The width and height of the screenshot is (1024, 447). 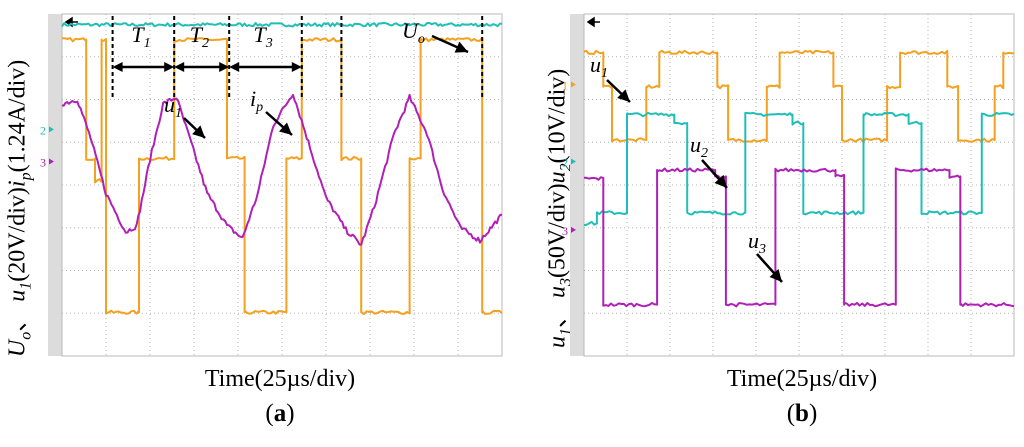 What do you see at coordinates (775, 275) in the screenshot?
I see `arrow-b-u3-head` at bounding box center [775, 275].